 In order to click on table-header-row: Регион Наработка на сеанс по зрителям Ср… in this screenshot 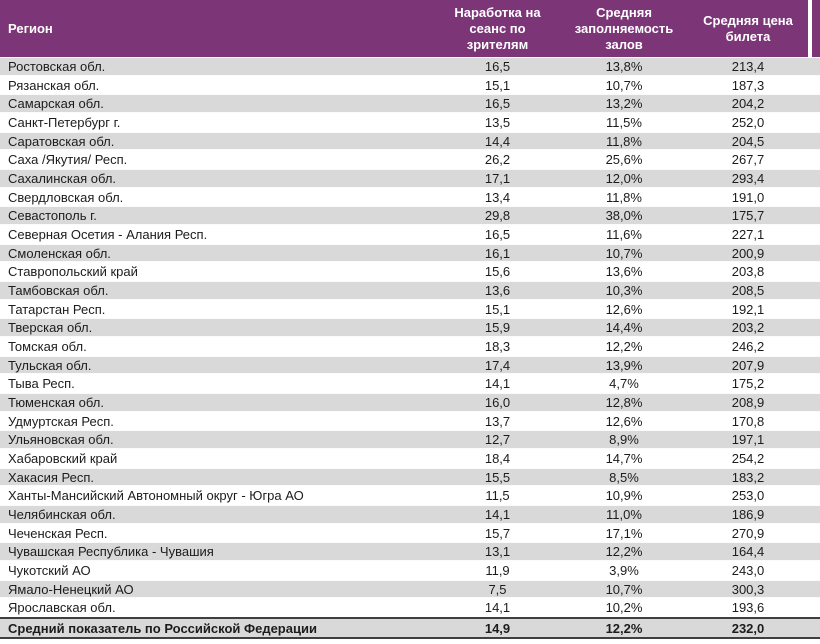, I will do `click(410, 28)`.